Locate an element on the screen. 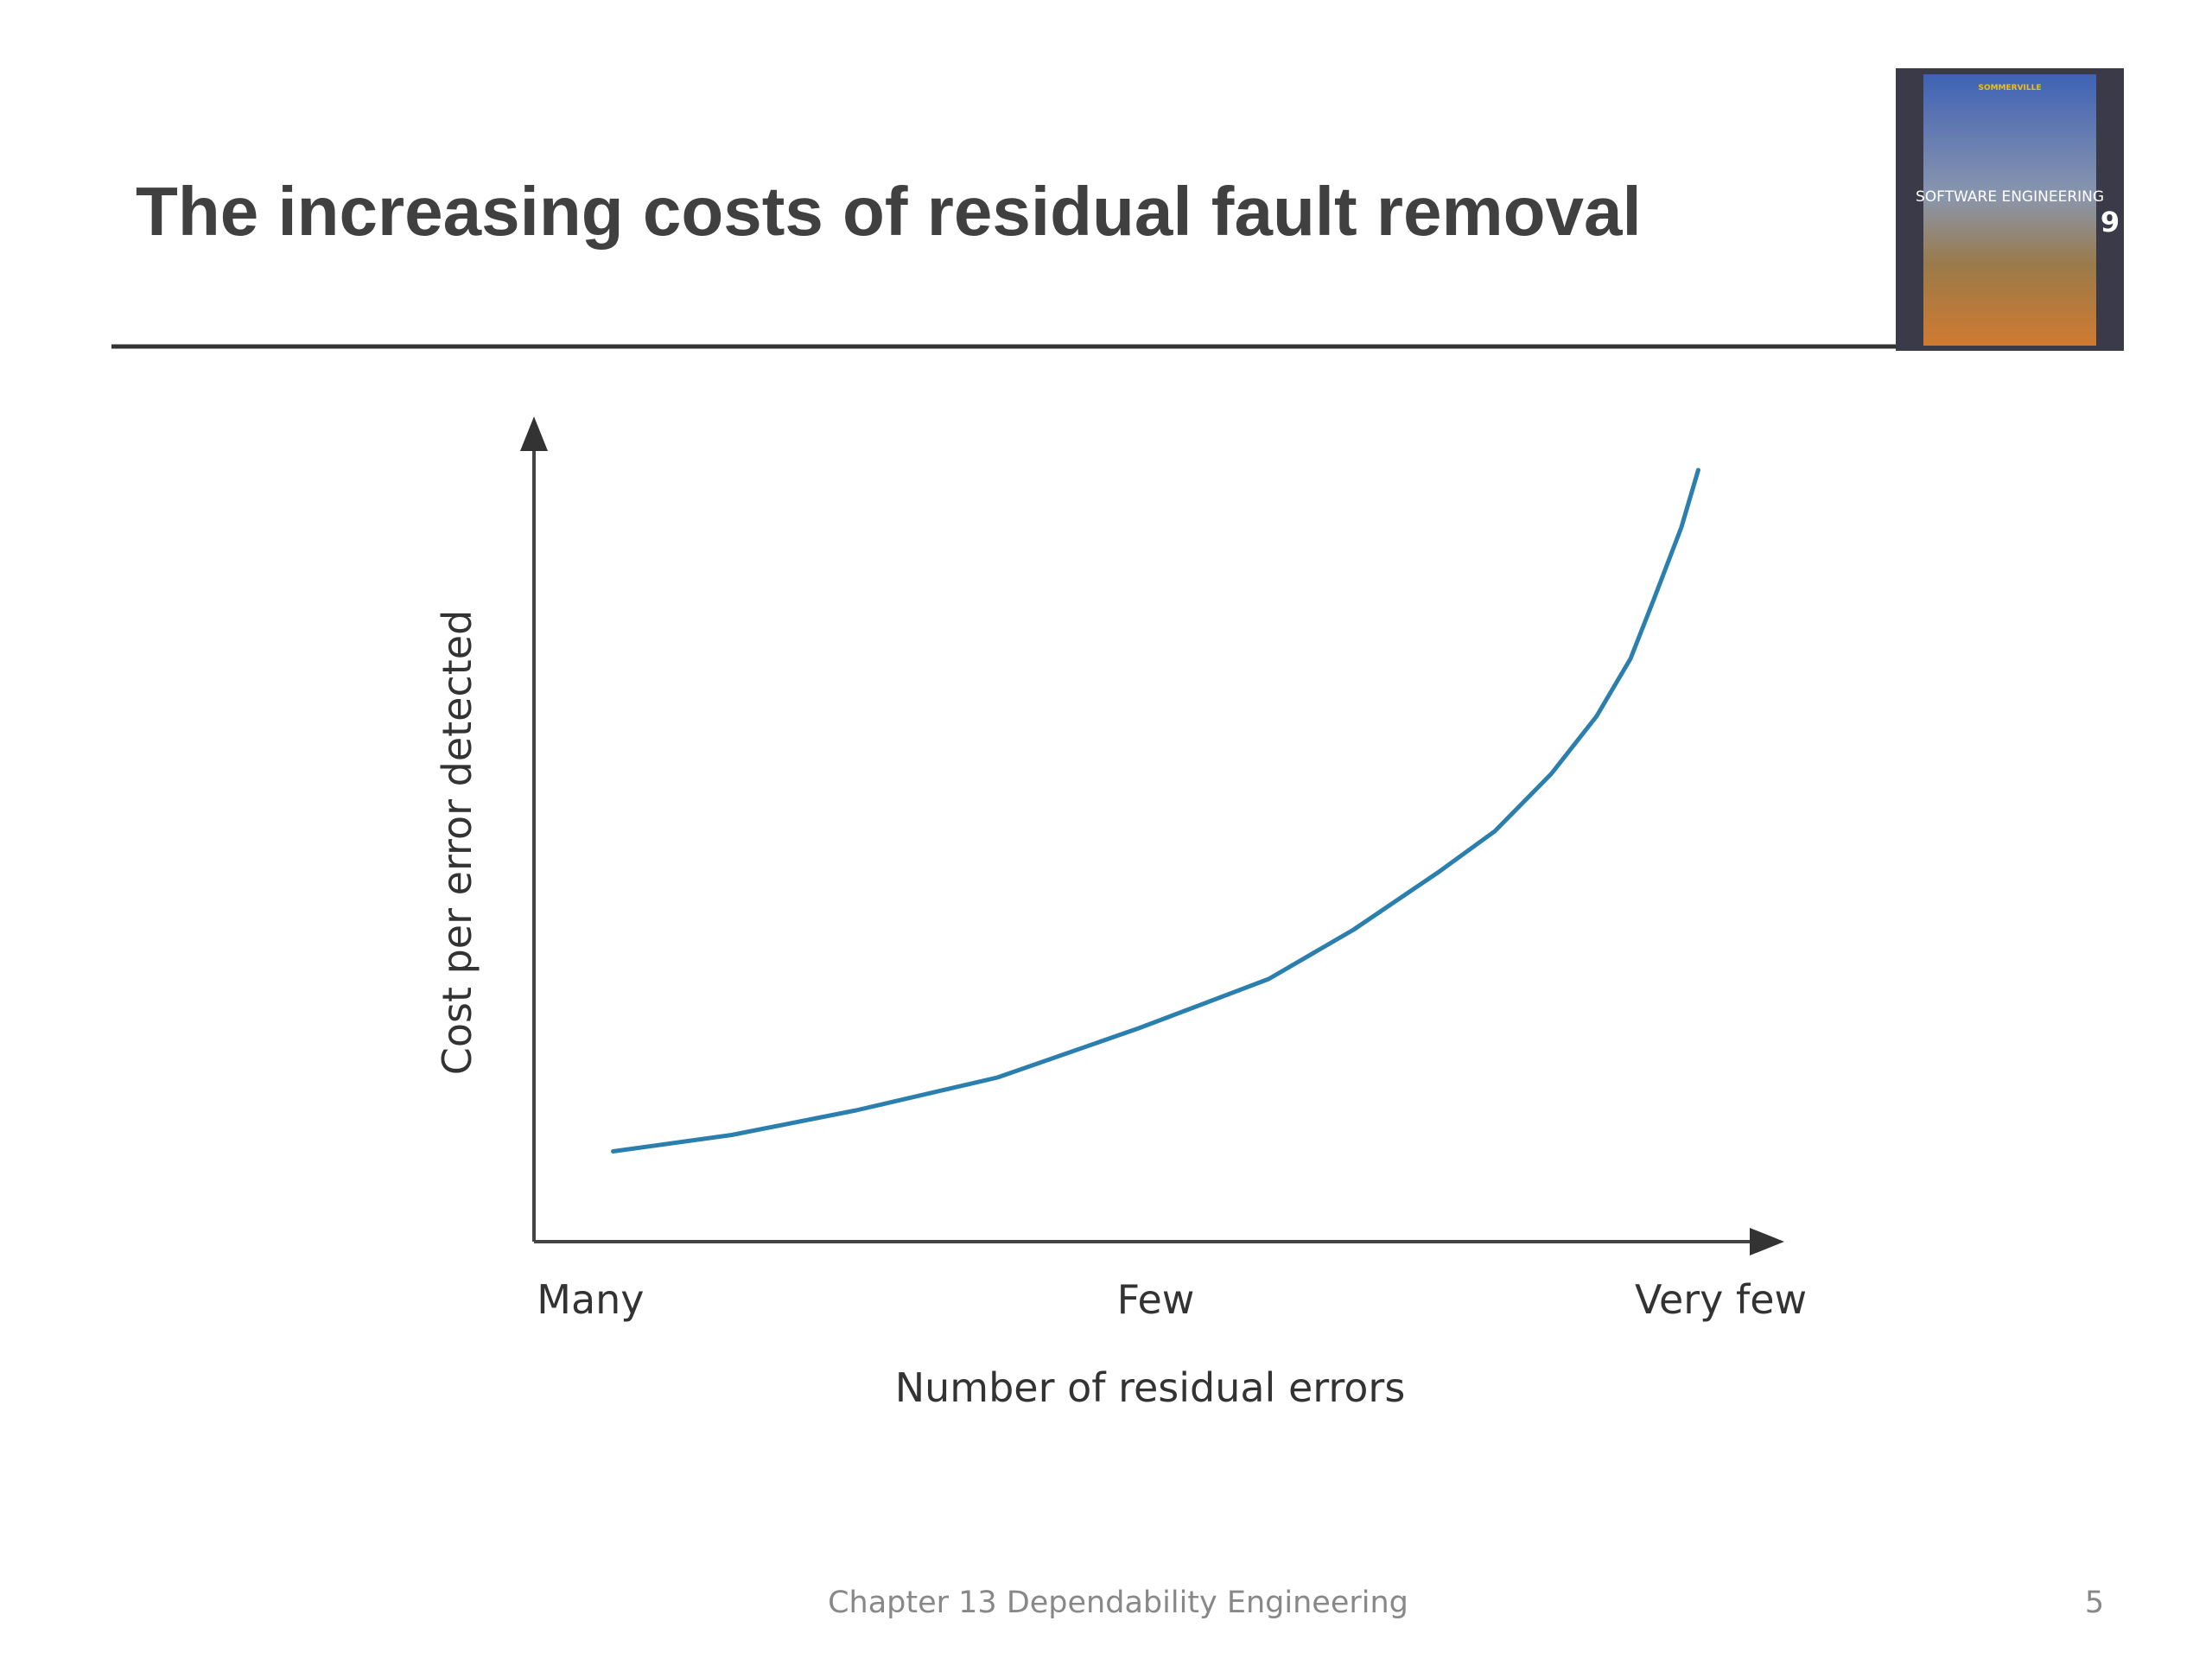  page-number: 5 is located at coordinates (2094, 1603).